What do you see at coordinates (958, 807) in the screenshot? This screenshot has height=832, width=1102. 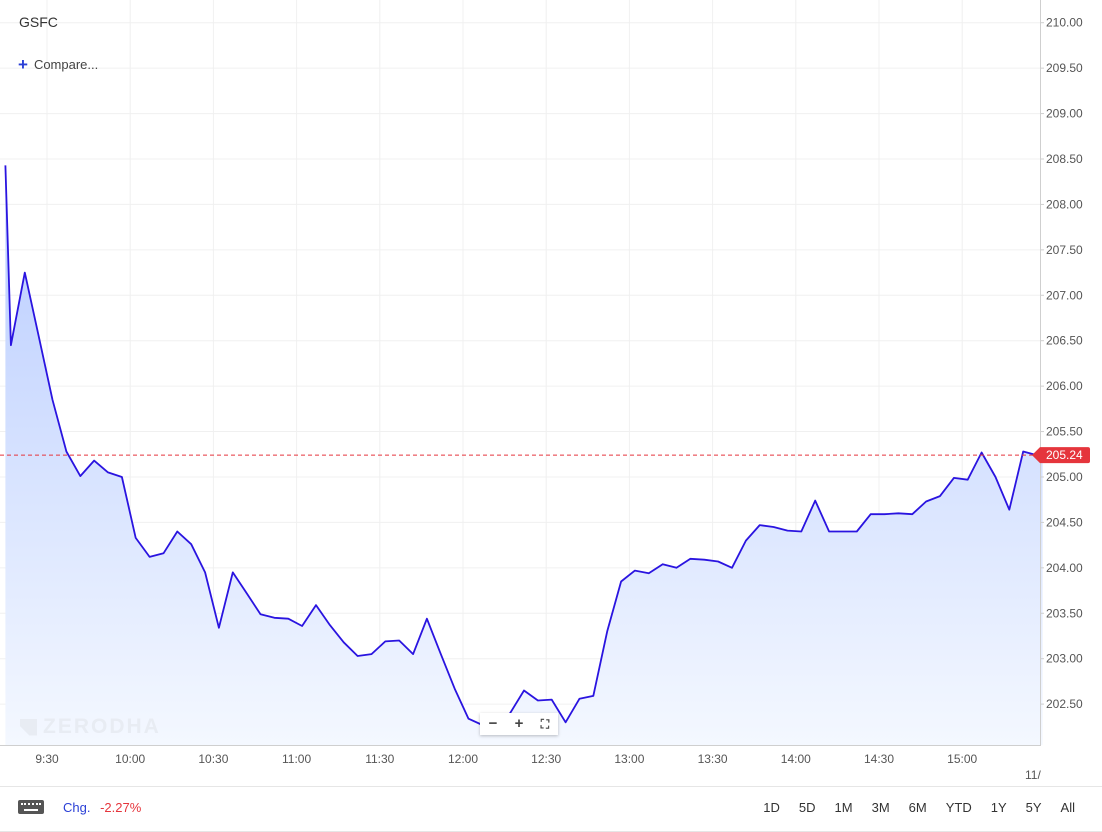 I see `range-ytd: YTD` at bounding box center [958, 807].